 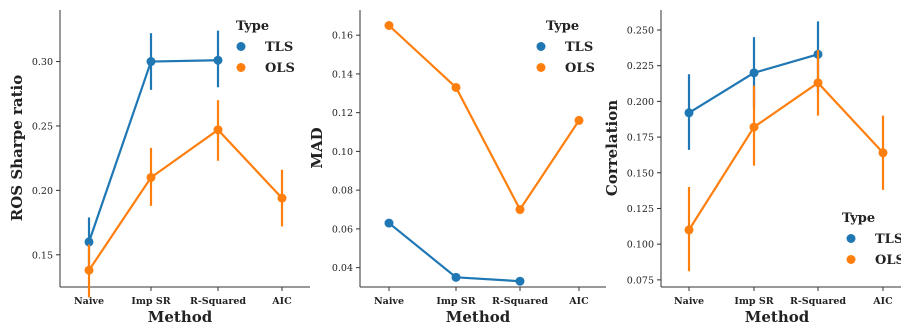 What do you see at coordinates (612, 148) in the screenshot?
I see `y-axis-label: Correlation` at bounding box center [612, 148].